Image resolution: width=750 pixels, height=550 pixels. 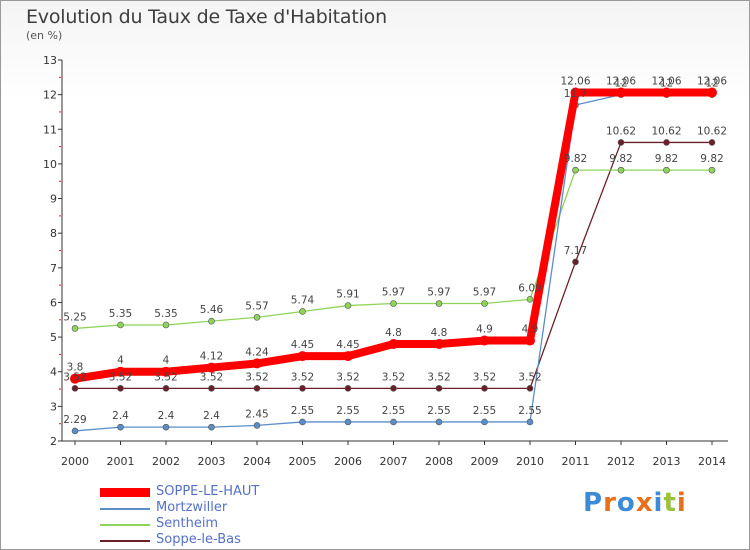 What do you see at coordinates (121, 461) in the screenshot?
I see `x-tick-label: 2001` at bounding box center [121, 461].